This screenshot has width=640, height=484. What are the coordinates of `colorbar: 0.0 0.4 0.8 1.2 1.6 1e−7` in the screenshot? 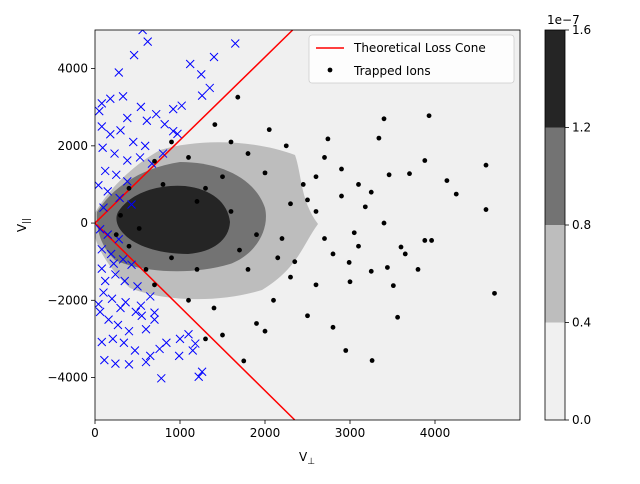 It's located at (567, 220).